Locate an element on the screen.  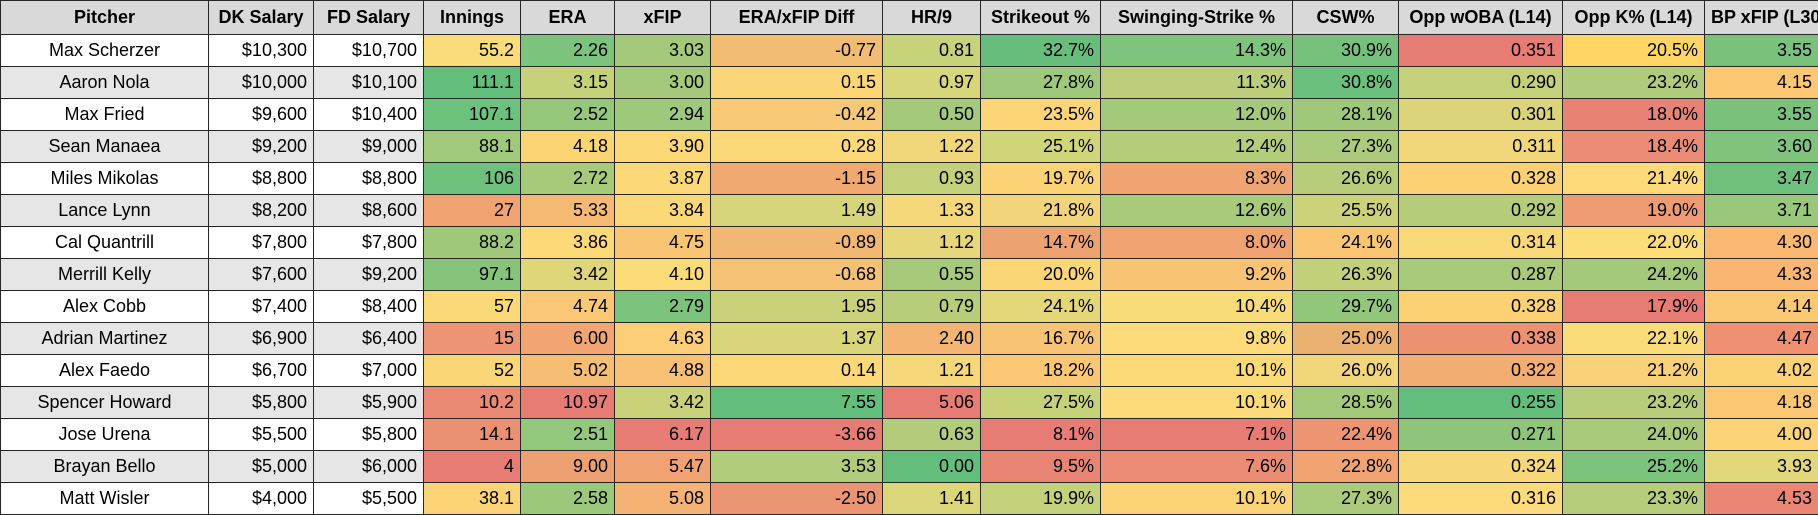
cell-swinging-strike-pct: 10.4% is located at coordinates (1197, 307).